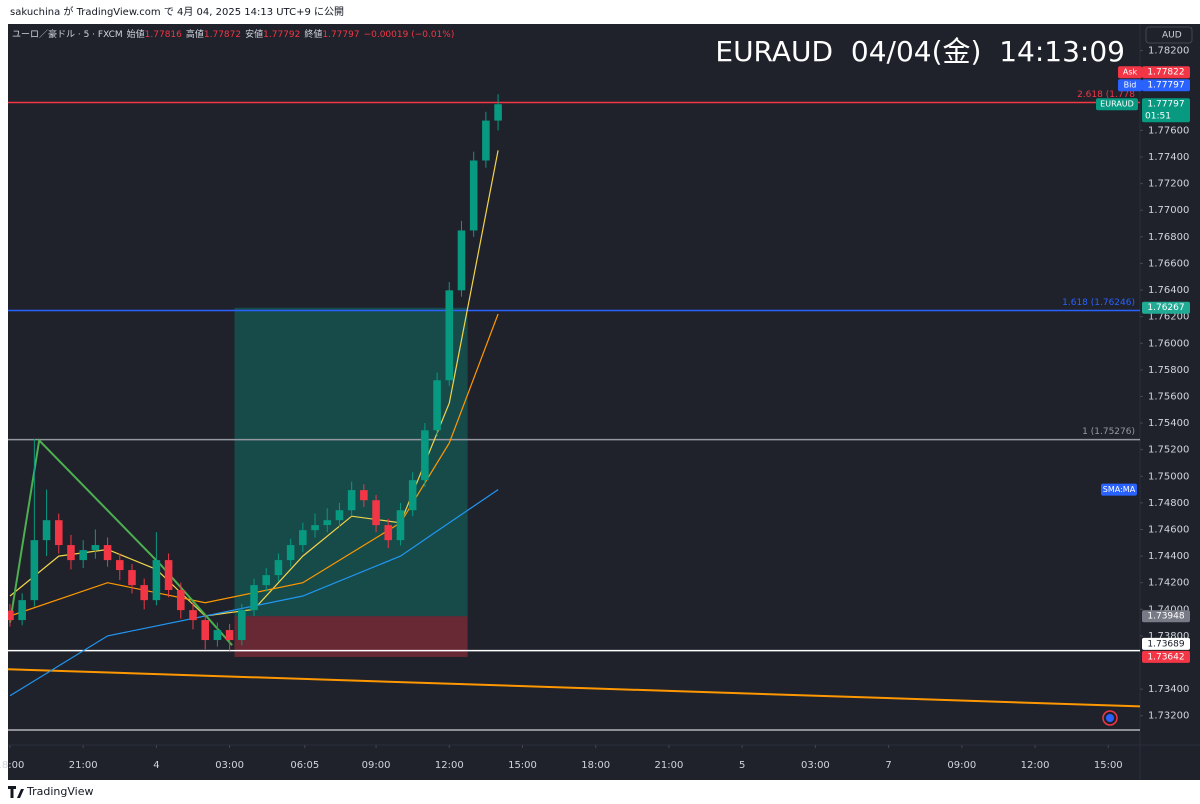 The height and width of the screenshot is (804, 1200). I want to click on price-label-text: 1.76267, so click(1165, 308).